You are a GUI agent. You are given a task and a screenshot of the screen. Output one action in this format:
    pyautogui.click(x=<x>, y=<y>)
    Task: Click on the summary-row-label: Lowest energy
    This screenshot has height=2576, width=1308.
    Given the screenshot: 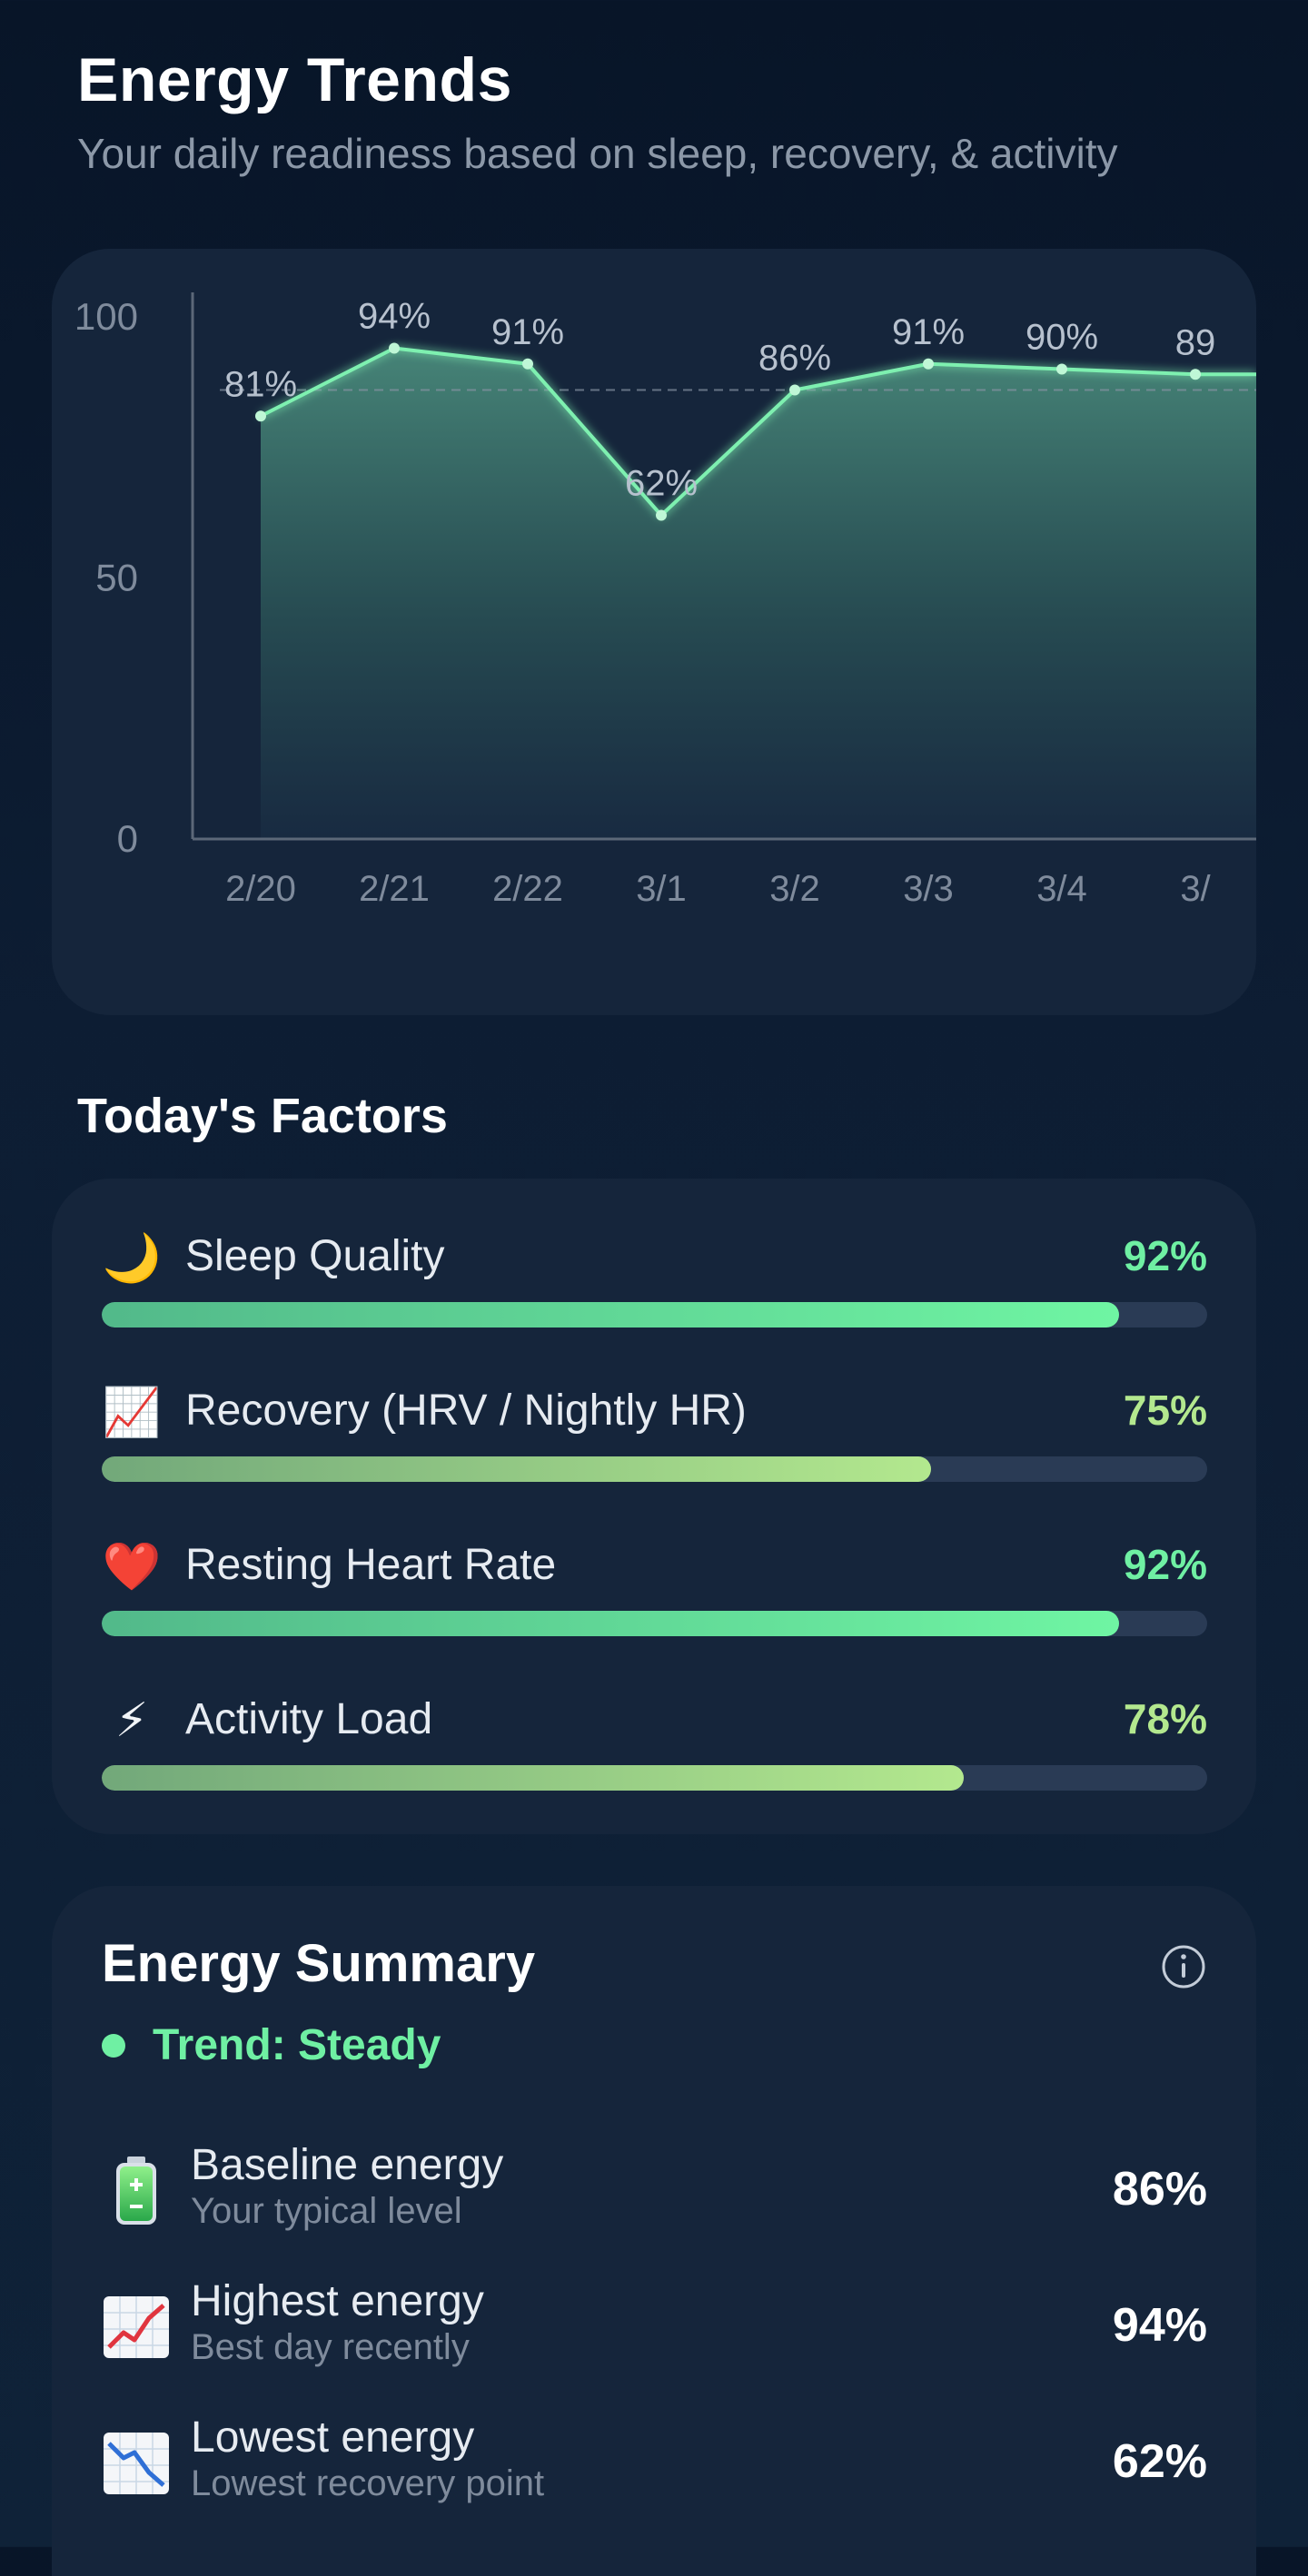 What is the action you would take?
    pyautogui.click(x=333, y=2437)
    